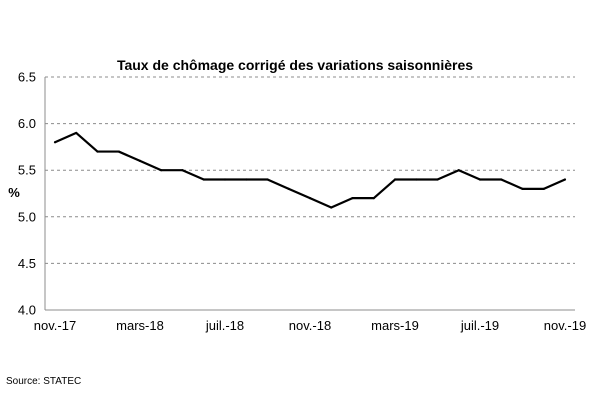  I want to click on y-tick-label: 5.0, so click(27, 216).